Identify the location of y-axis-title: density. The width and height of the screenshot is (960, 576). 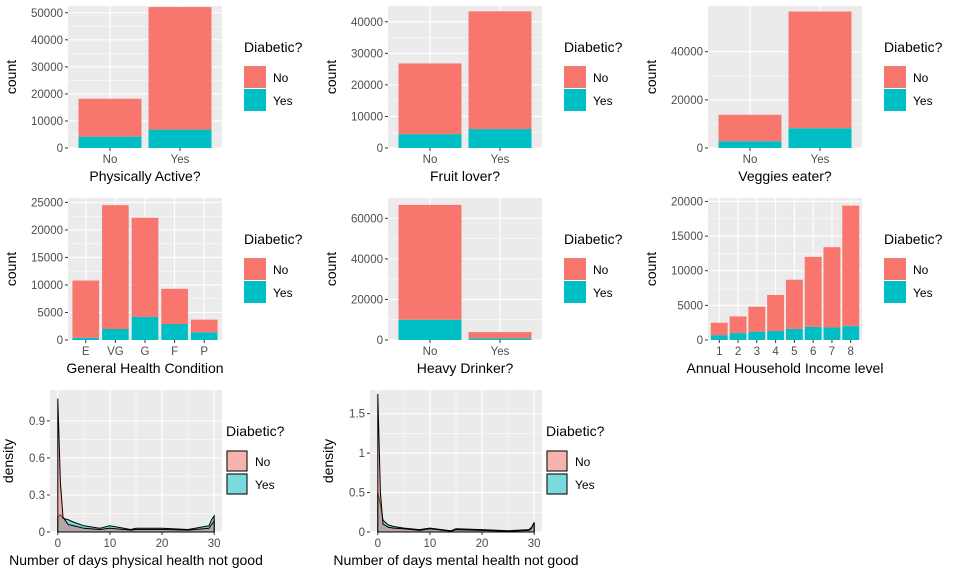
(328, 461).